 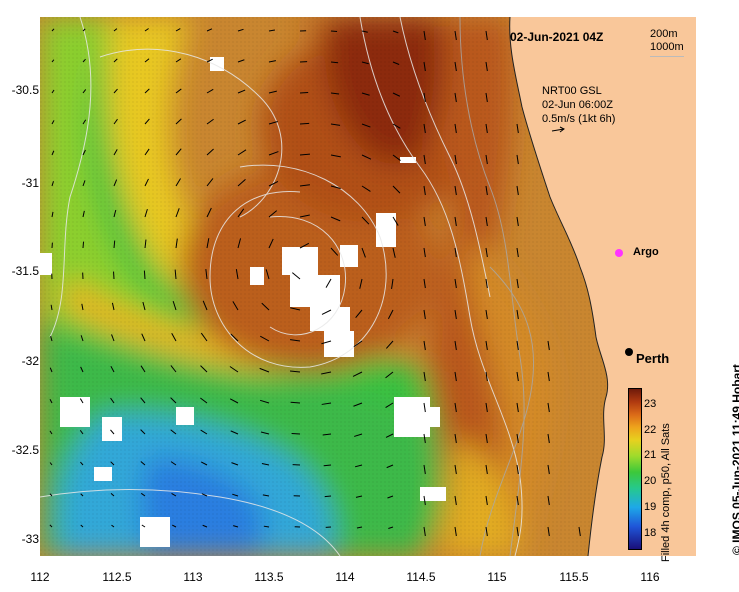 I want to click on sst-colorbar, so click(x=635, y=469).